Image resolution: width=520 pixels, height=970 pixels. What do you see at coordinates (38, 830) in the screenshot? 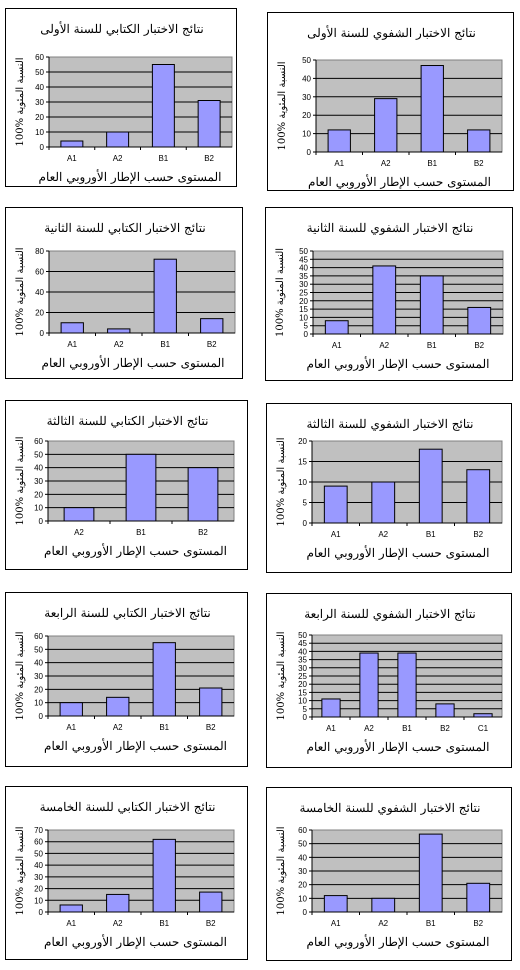
I see `y-tick-label: 70` at bounding box center [38, 830].